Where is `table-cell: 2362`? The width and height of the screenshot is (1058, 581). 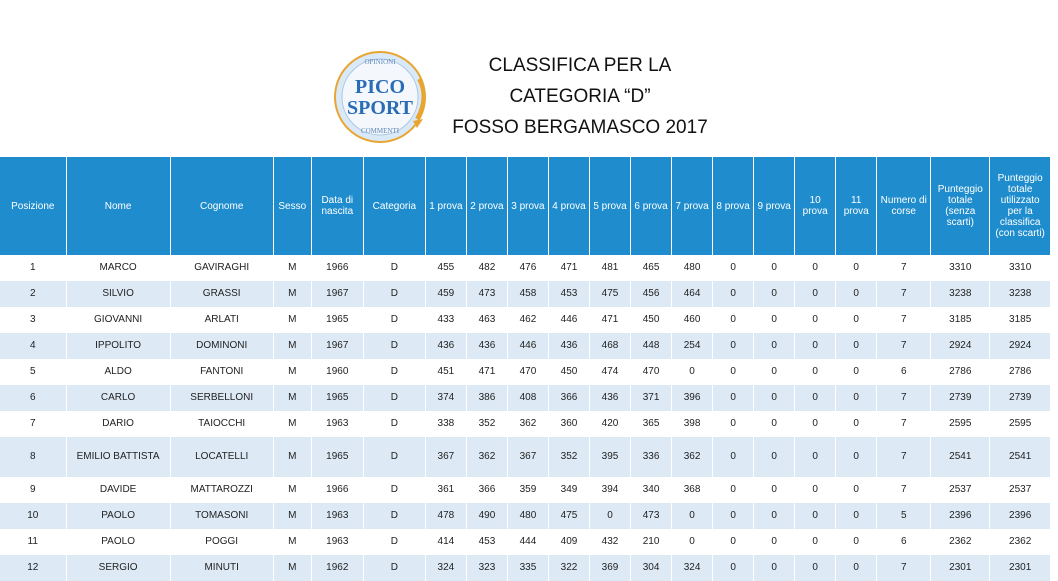 table-cell: 2362 is located at coordinates (960, 542).